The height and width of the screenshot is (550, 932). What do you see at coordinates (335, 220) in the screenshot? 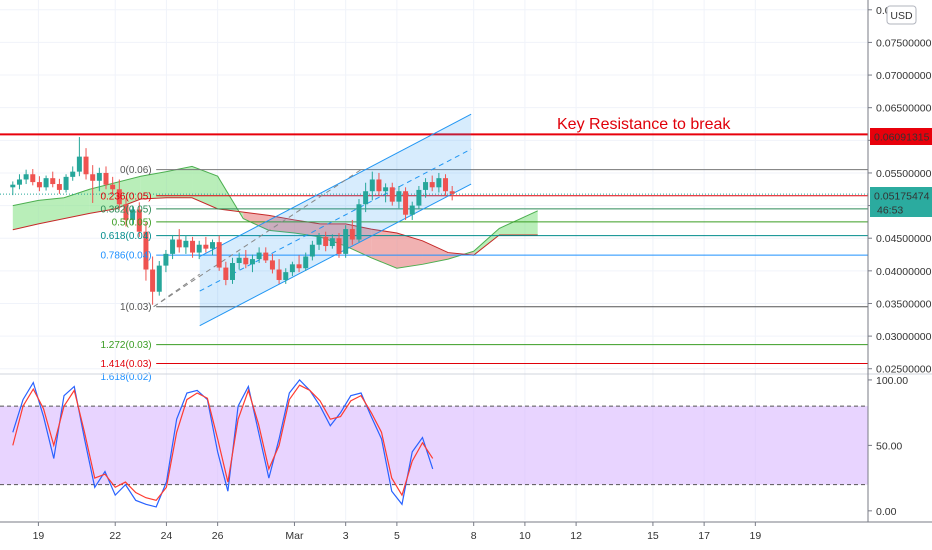
I see `channel-mid-line` at bounding box center [335, 220].